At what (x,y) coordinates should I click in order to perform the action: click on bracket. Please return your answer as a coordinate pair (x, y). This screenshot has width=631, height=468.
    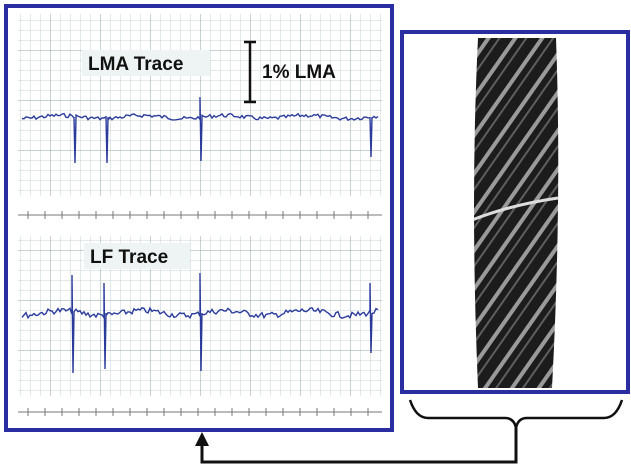
    Looking at the image, I should click on (516, 414).